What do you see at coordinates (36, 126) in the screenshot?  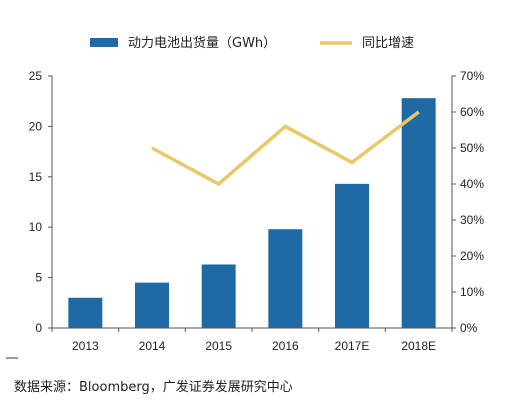 I see `left-tick-label: 20` at bounding box center [36, 126].